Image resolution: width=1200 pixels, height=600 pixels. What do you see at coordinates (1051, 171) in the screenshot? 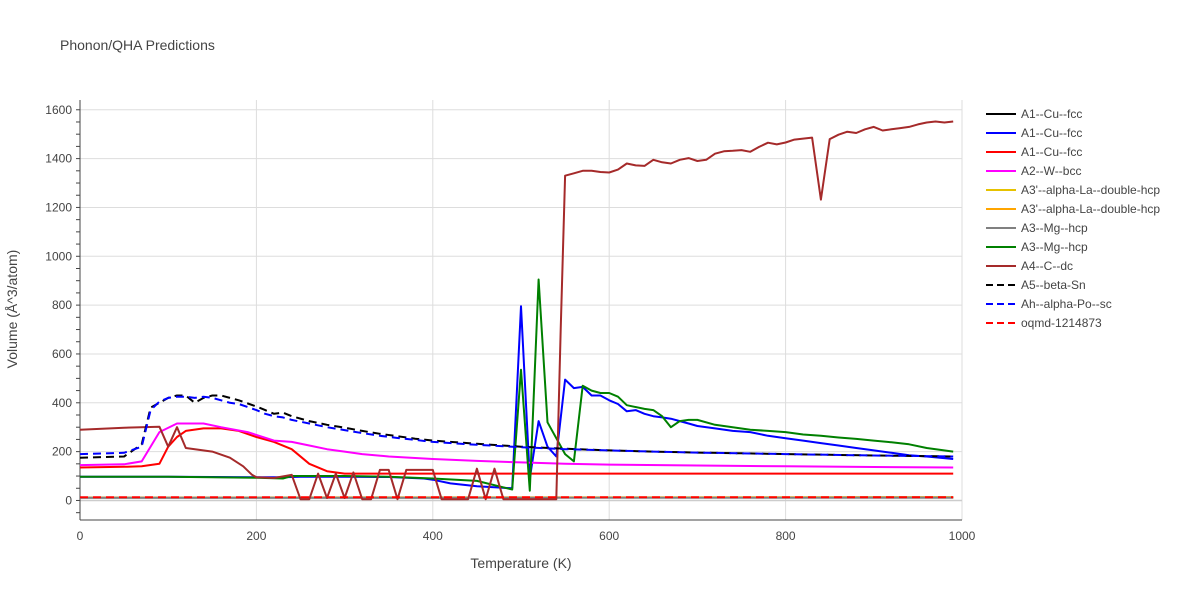
I see `legend-label: A2--W--bcc` at bounding box center [1051, 171].